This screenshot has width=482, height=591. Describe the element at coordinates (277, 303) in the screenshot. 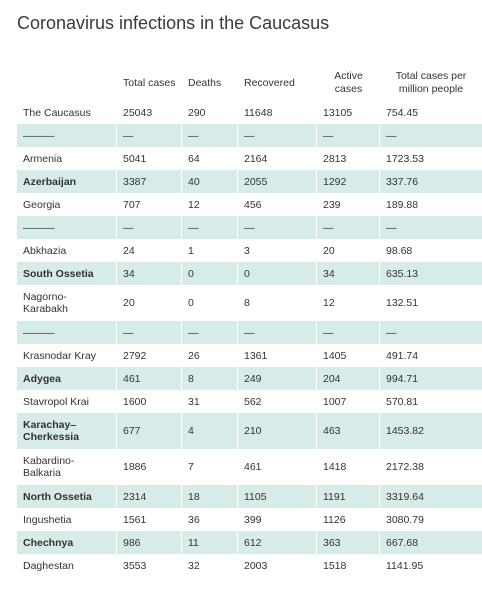

I see `recovered-cell: 8` at that location.